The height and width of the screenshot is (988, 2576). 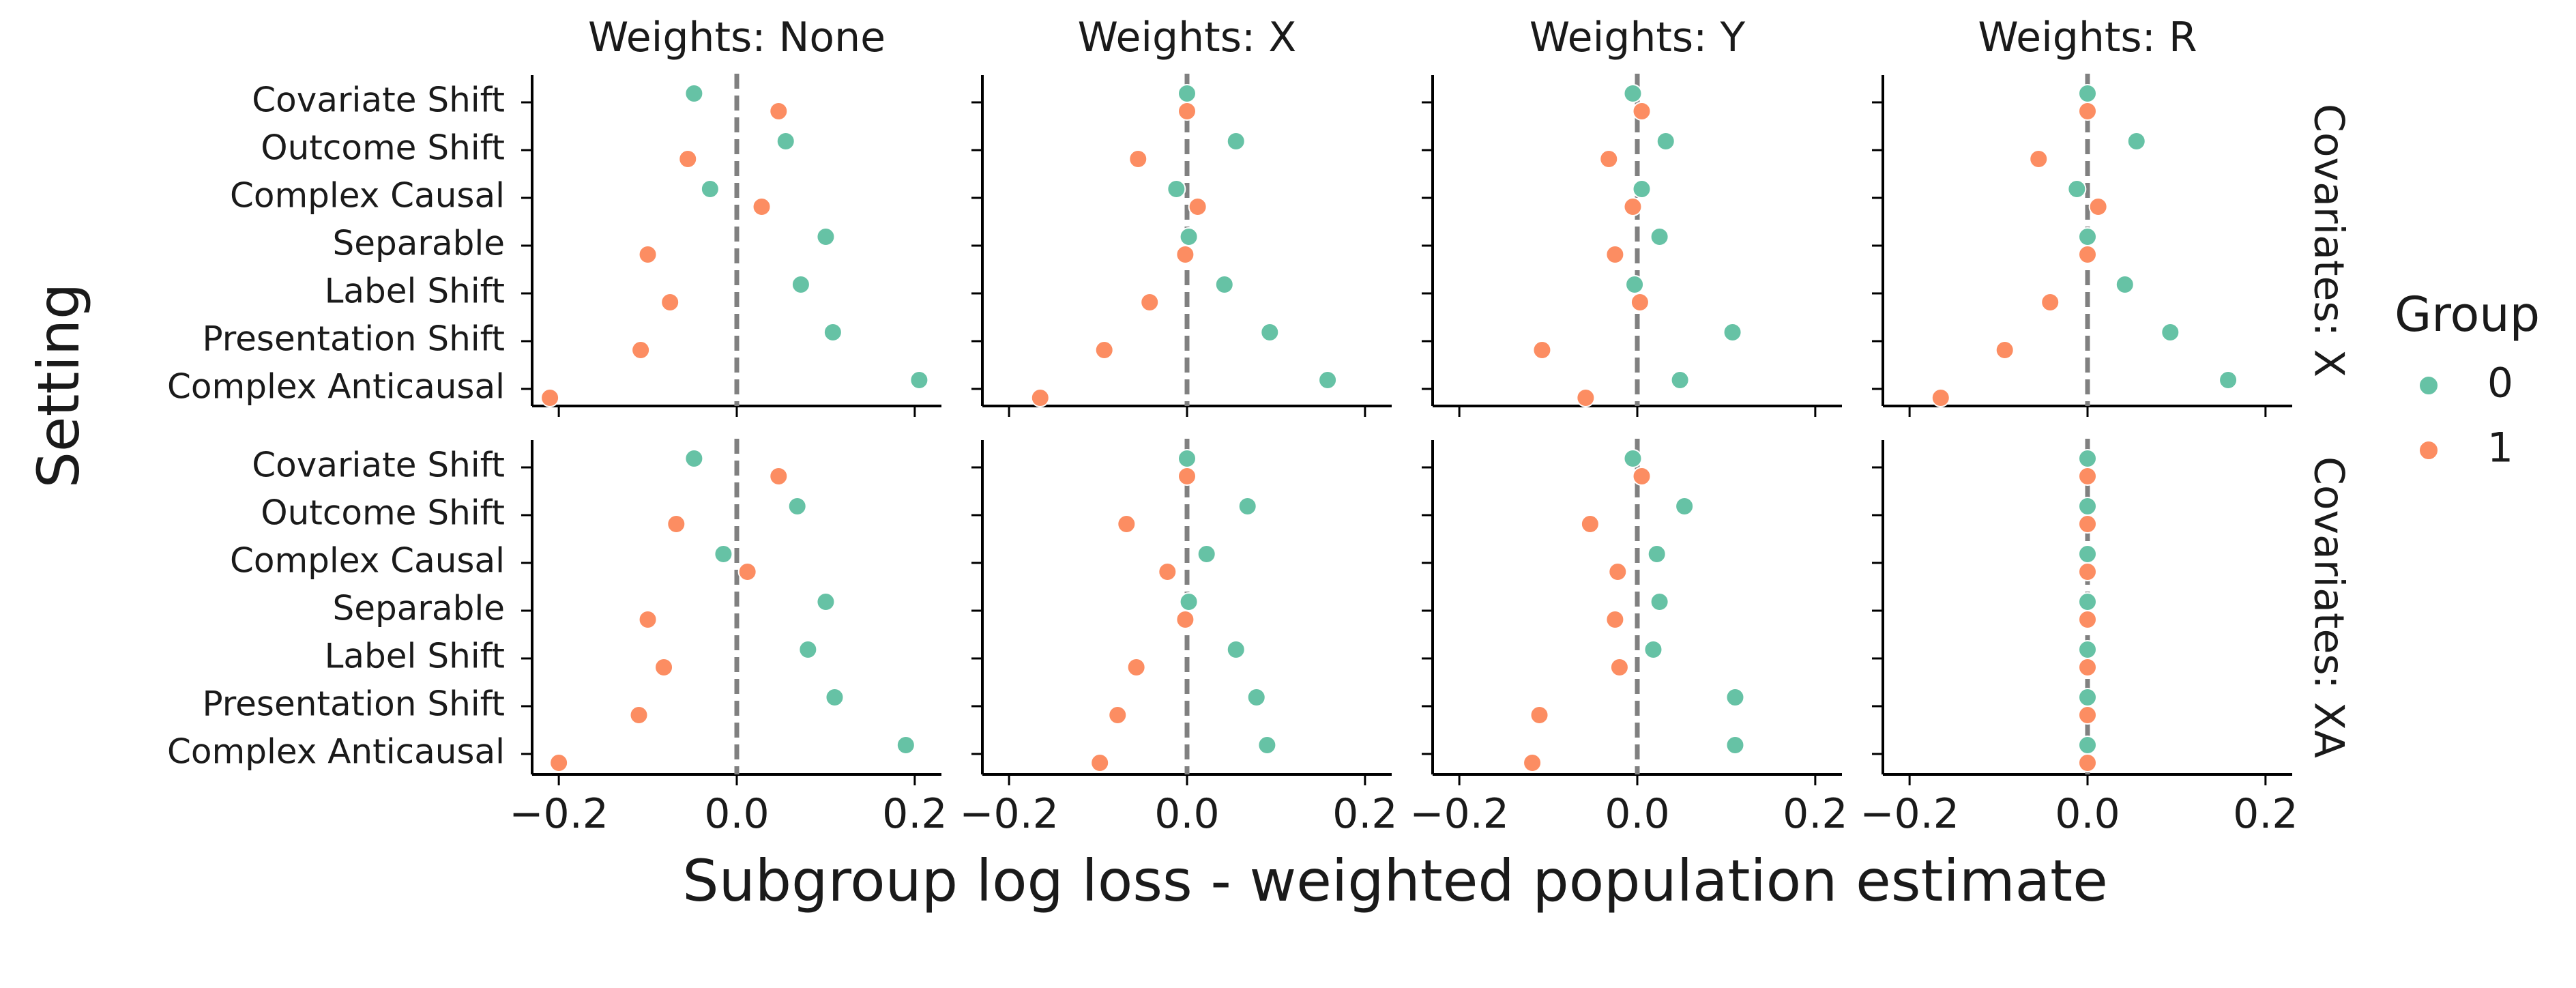 I want to click on y-tick-label: Complex Anticausal, so click(x=336, y=752).